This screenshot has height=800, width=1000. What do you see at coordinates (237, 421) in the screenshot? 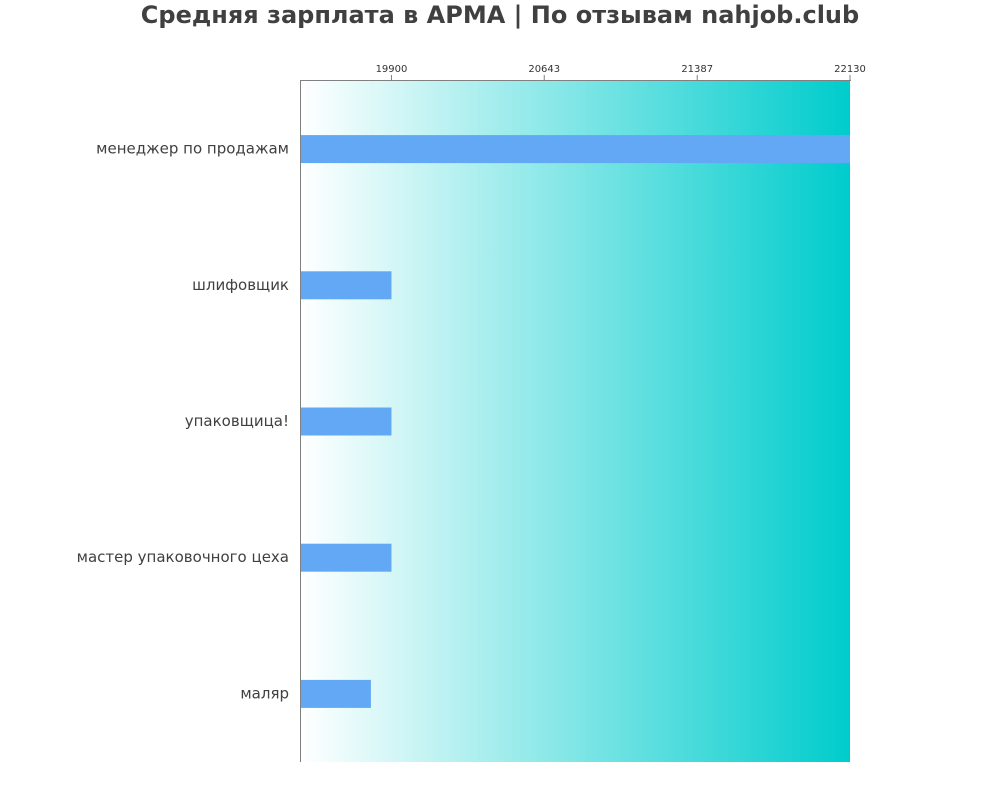
I see `category-label-3: упаковщица!` at bounding box center [237, 421].